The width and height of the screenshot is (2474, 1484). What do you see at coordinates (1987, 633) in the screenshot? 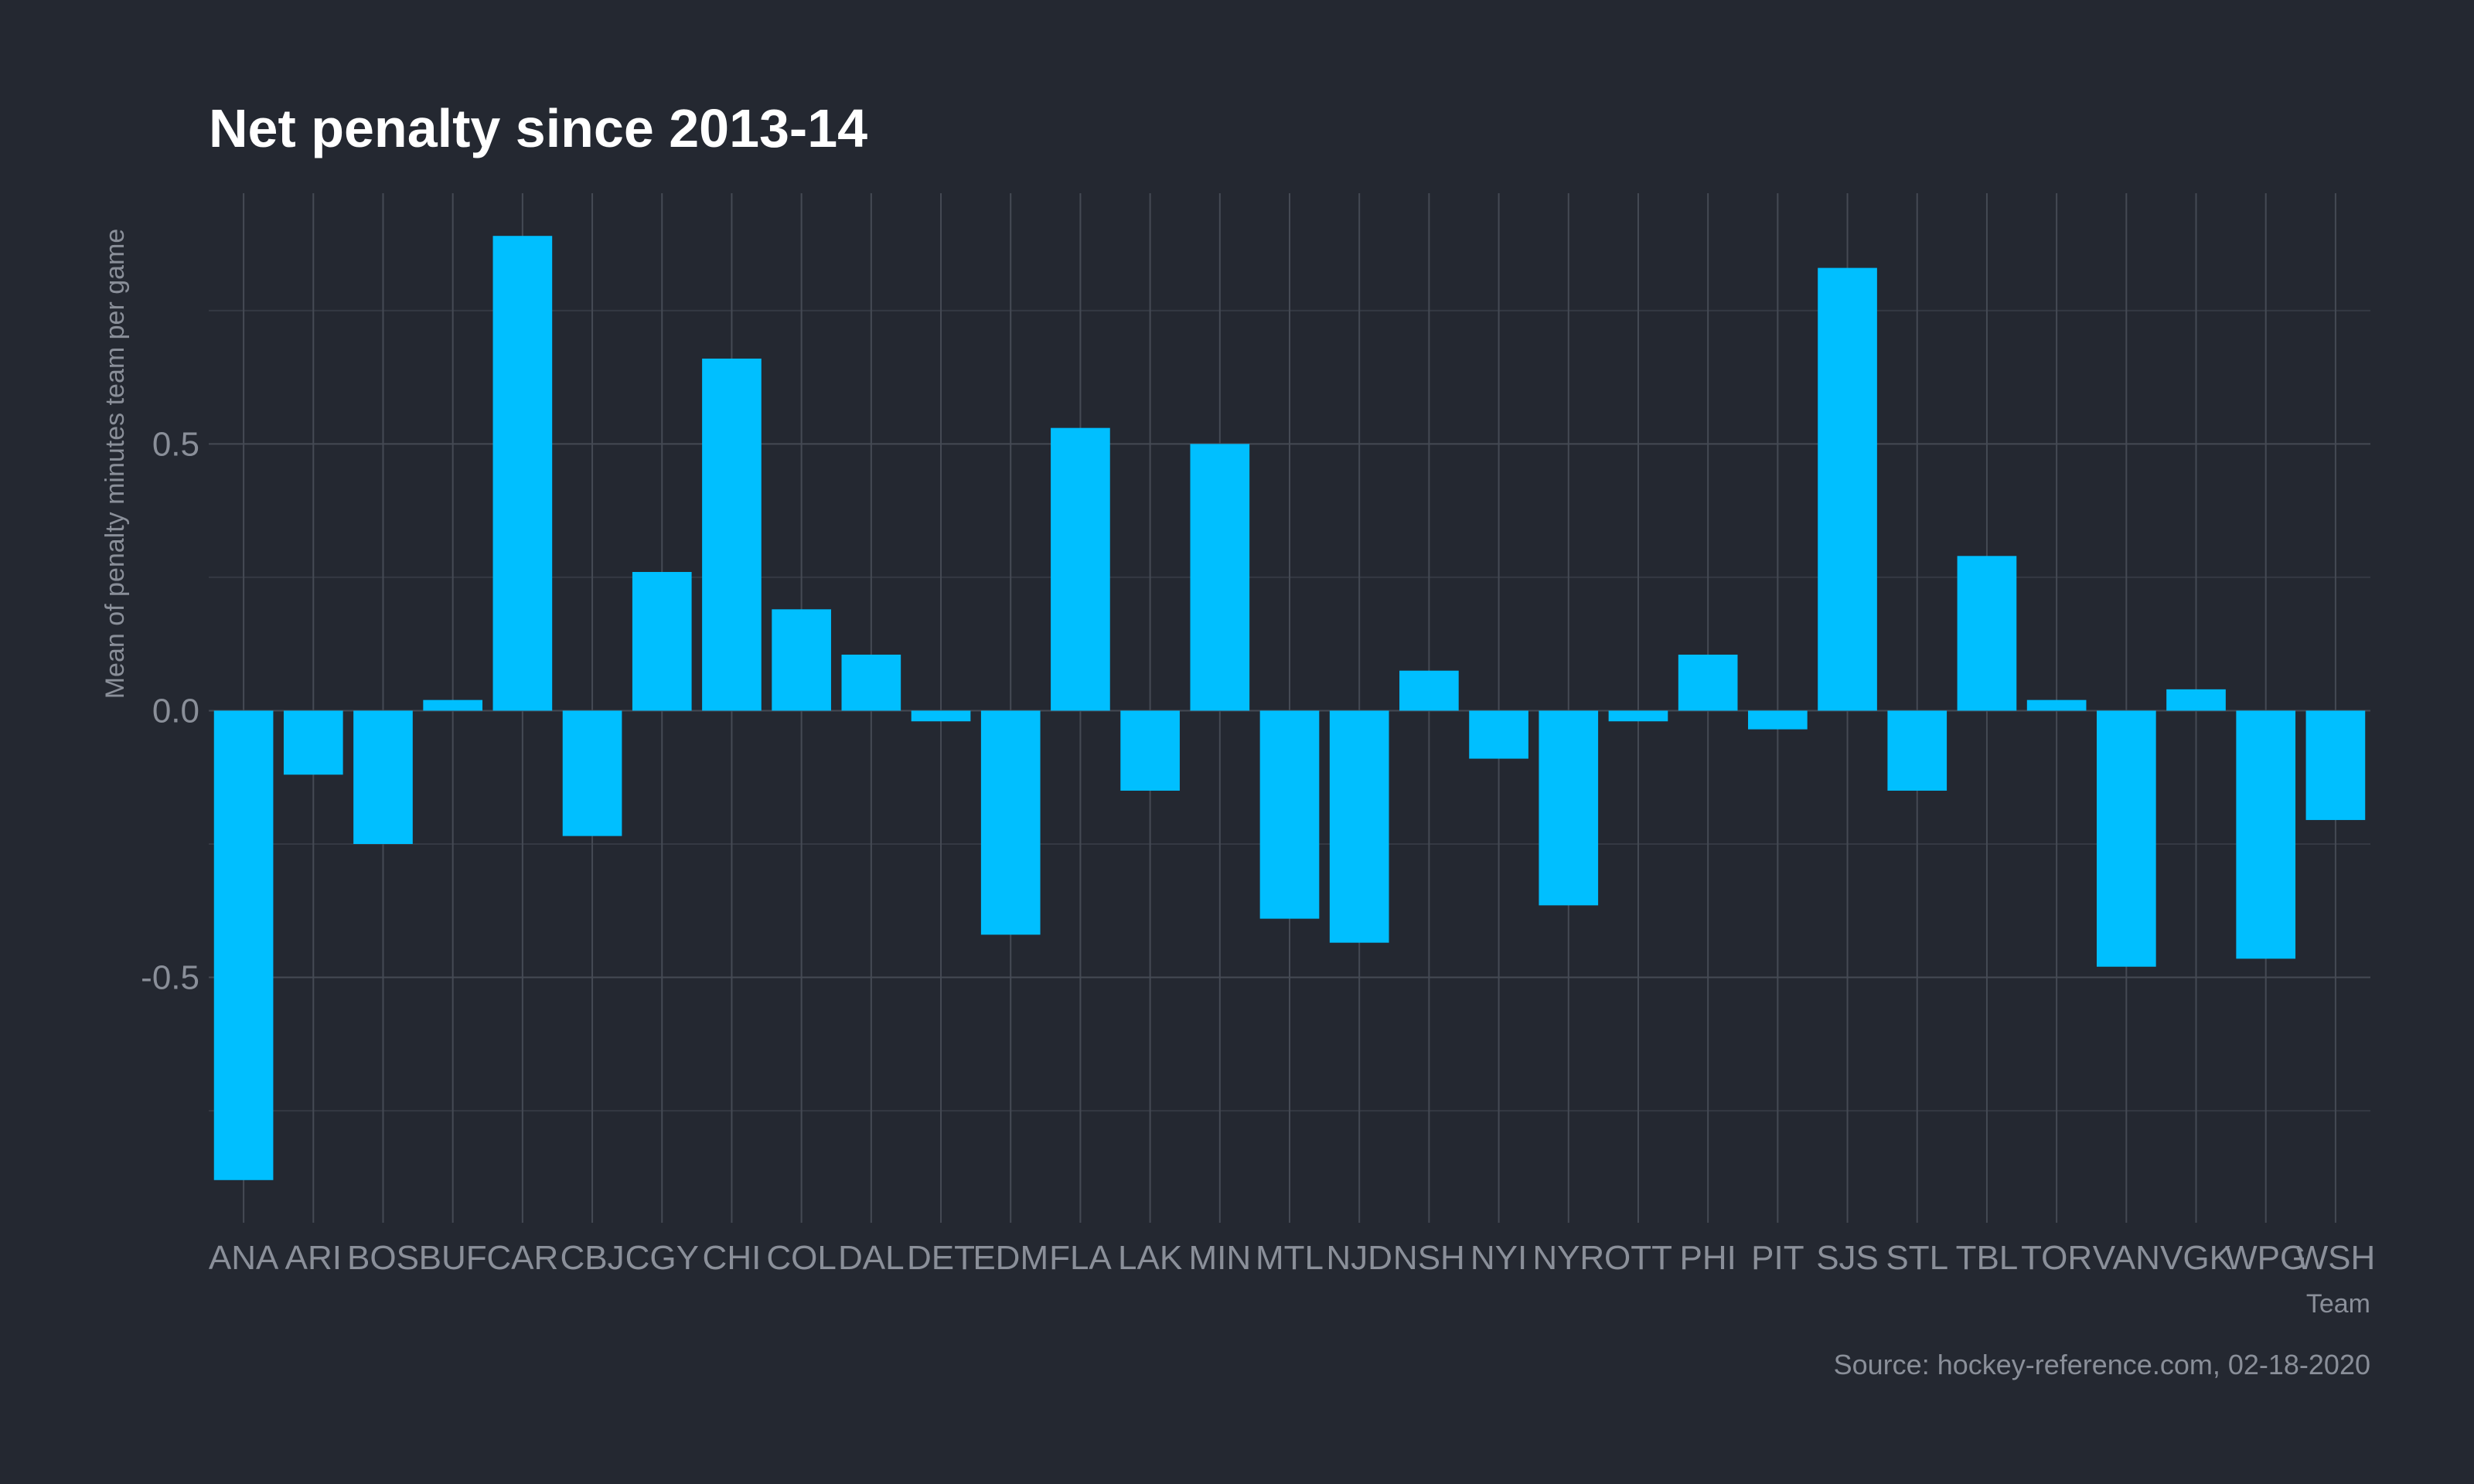
I see `bar-tbl` at bounding box center [1987, 633].